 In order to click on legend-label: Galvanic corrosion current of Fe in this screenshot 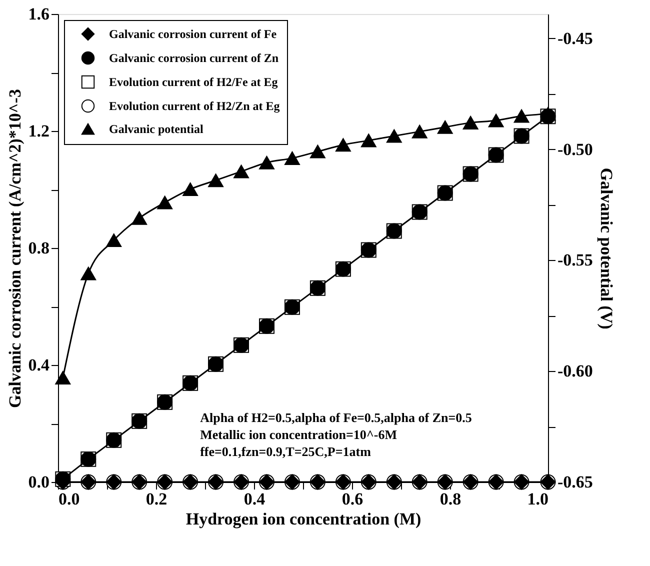, I will do `click(193, 34)`.